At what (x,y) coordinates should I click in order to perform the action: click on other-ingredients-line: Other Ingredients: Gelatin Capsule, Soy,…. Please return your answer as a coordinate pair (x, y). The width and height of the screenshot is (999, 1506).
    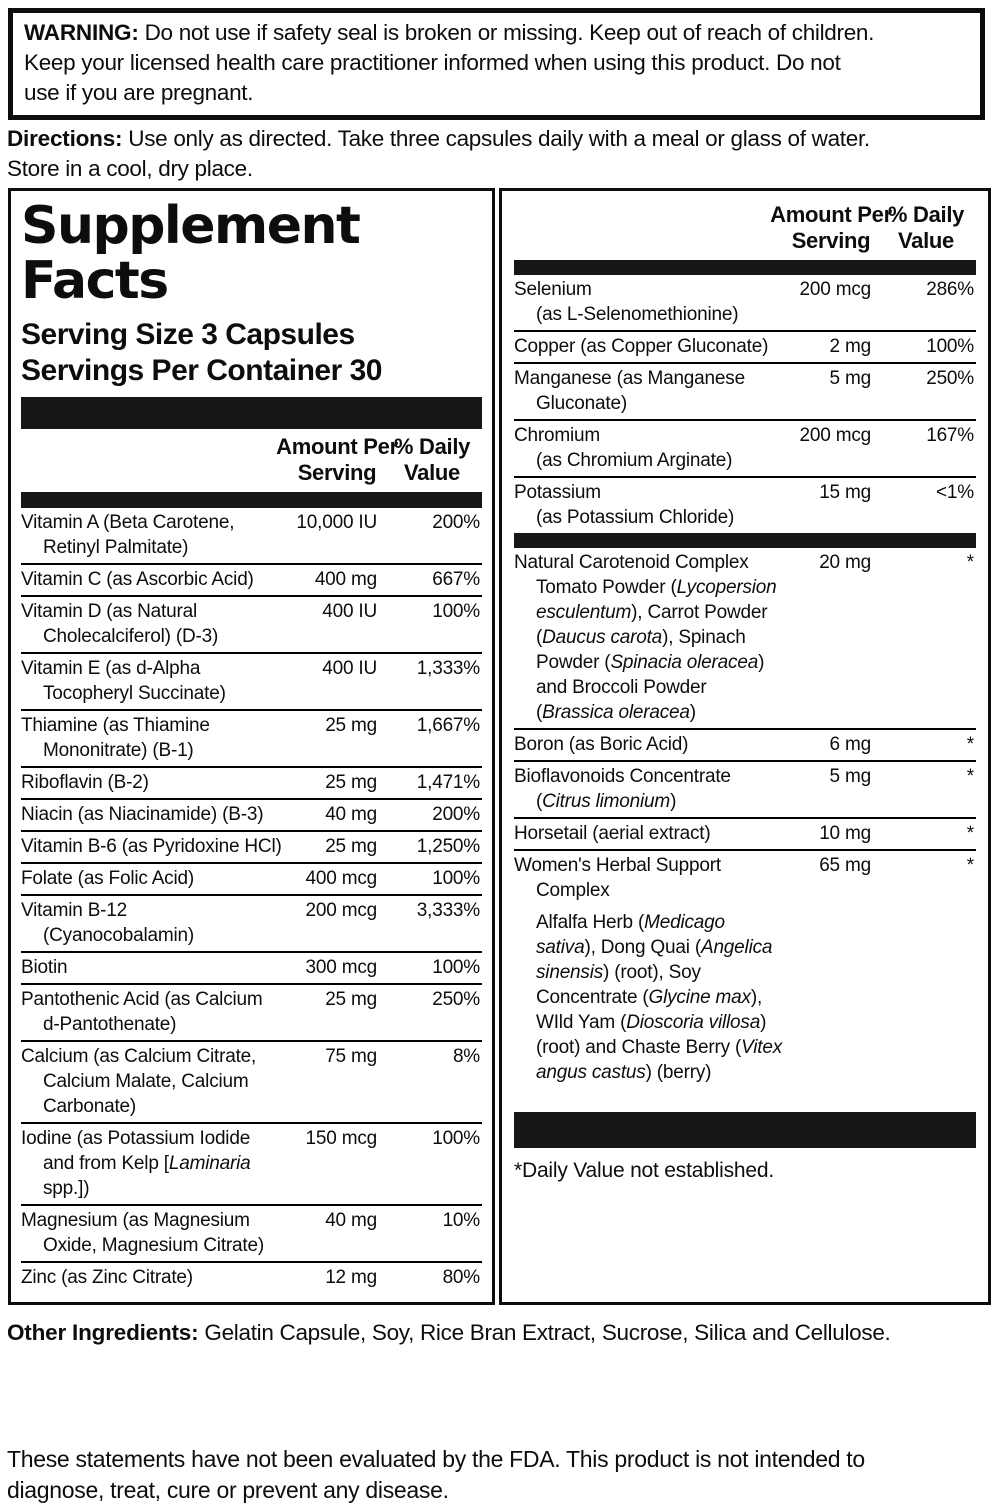
    Looking at the image, I should click on (502, 1333).